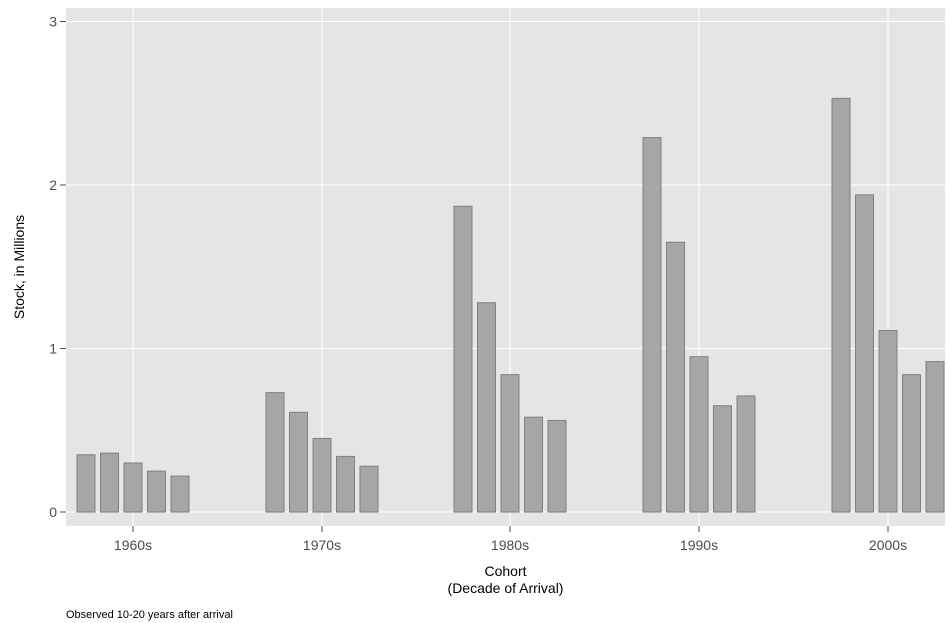  What do you see at coordinates (53, 512) in the screenshot?
I see `y-tick-label: 0` at bounding box center [53, 512].